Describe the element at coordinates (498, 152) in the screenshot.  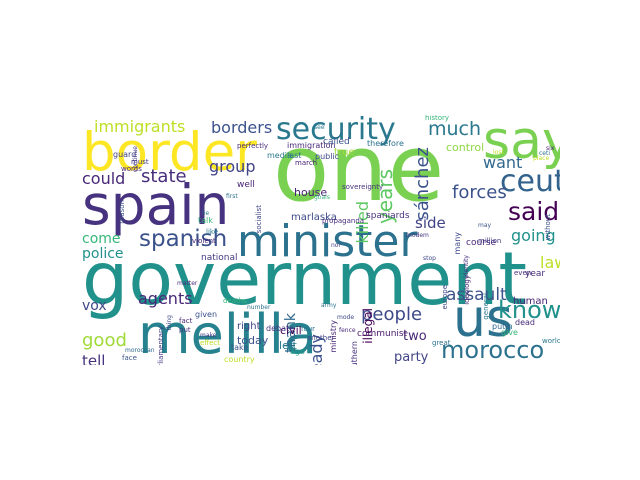
I see `word-lost: lost` at that location.